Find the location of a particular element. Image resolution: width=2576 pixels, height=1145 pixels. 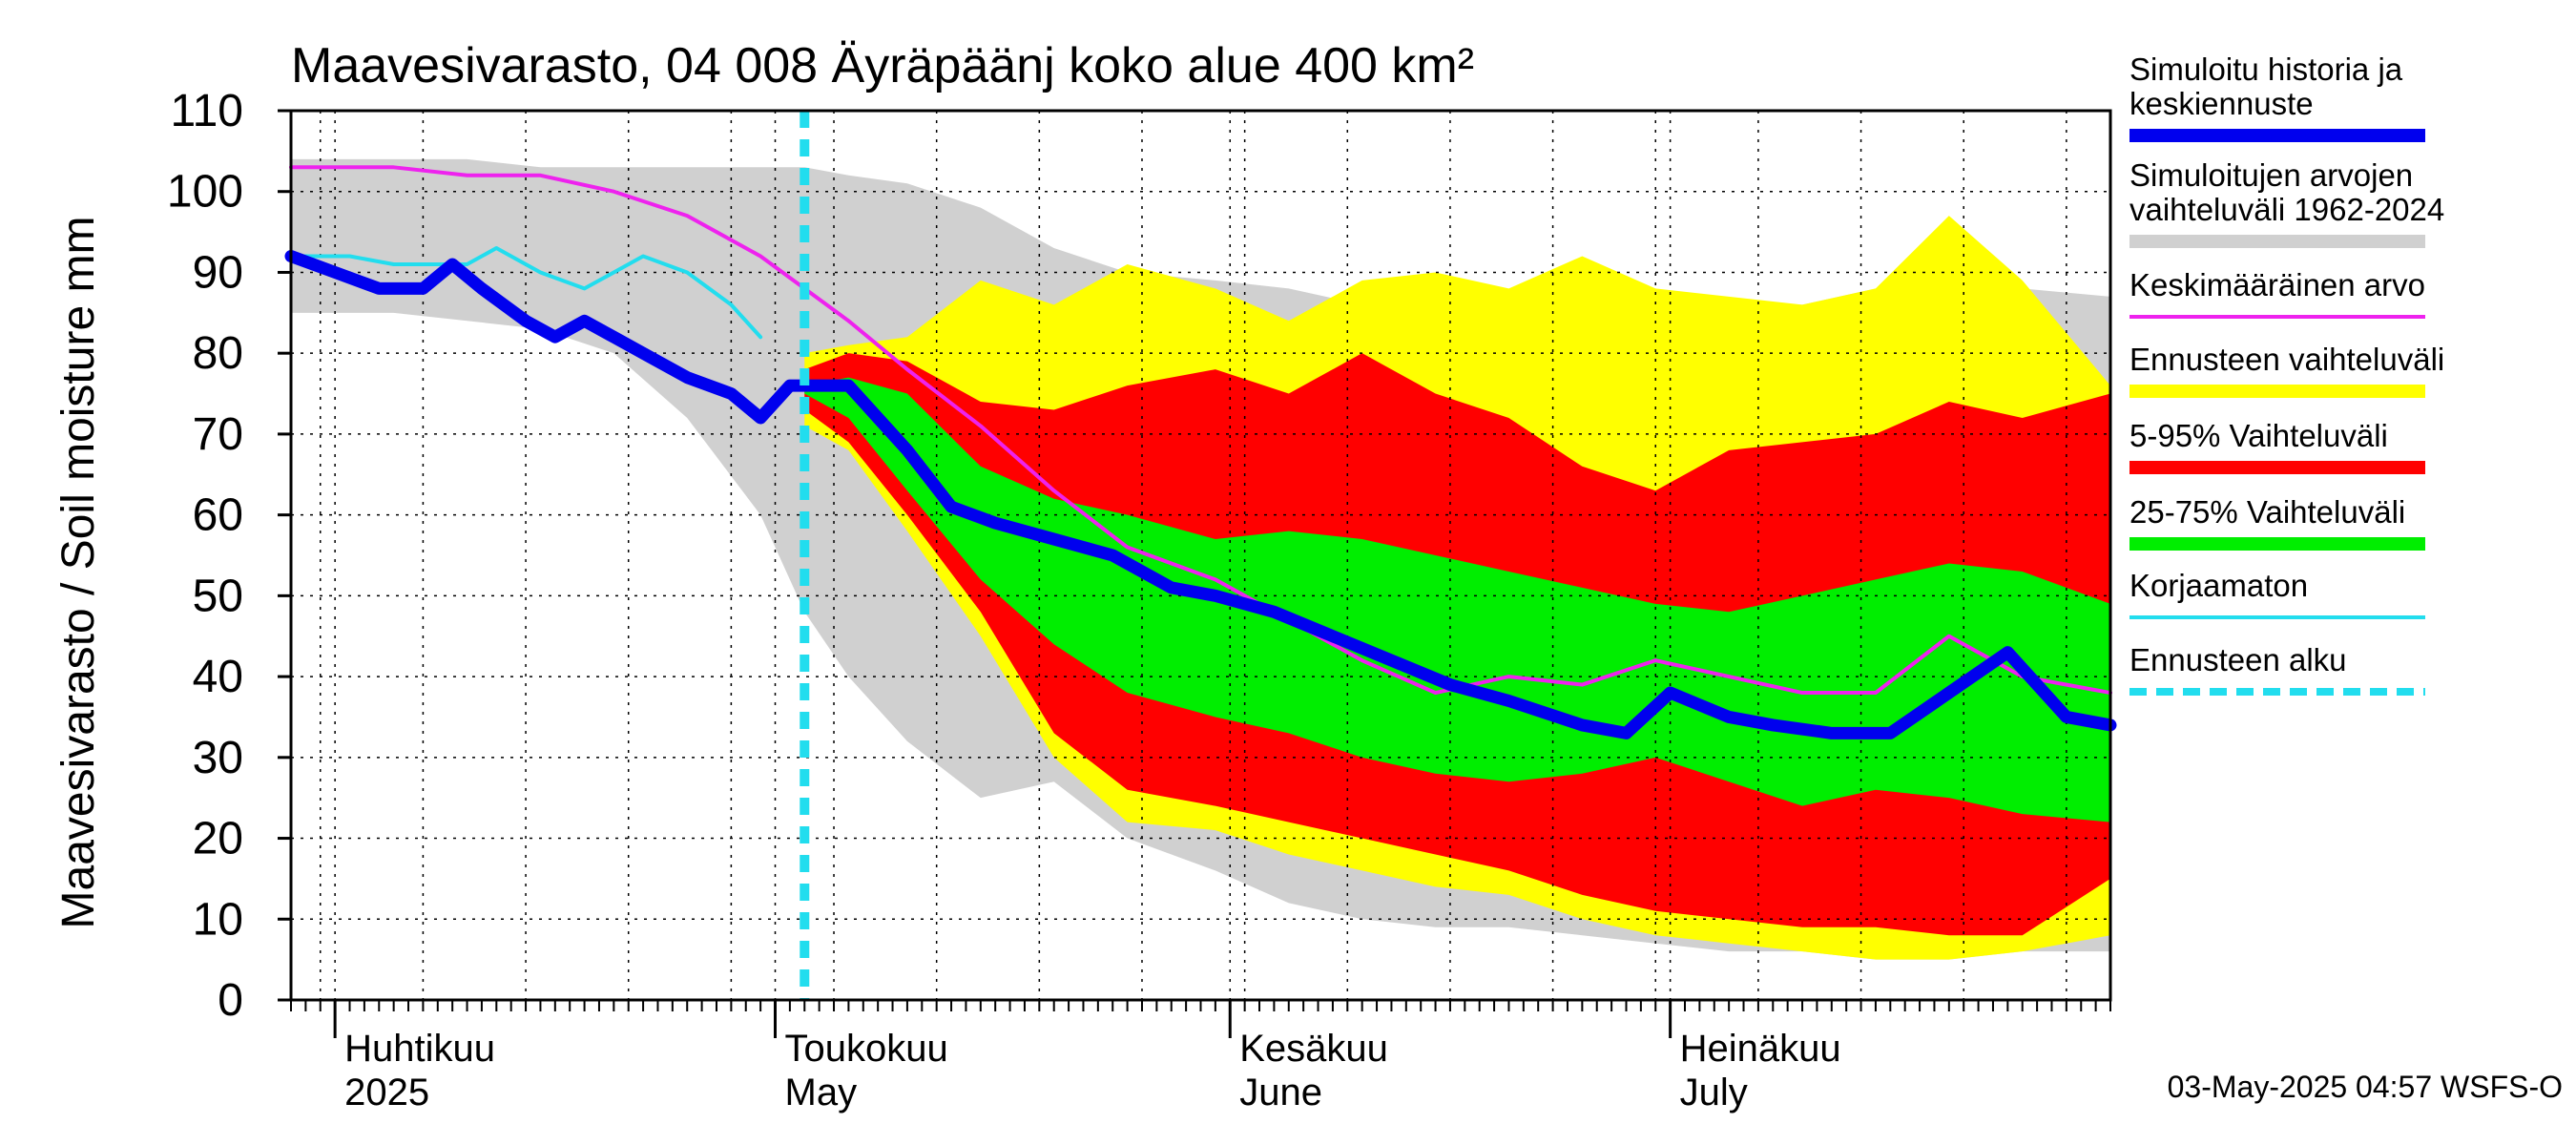

x-month-label: Huhtikuu is located at coordinates (419, 1049).